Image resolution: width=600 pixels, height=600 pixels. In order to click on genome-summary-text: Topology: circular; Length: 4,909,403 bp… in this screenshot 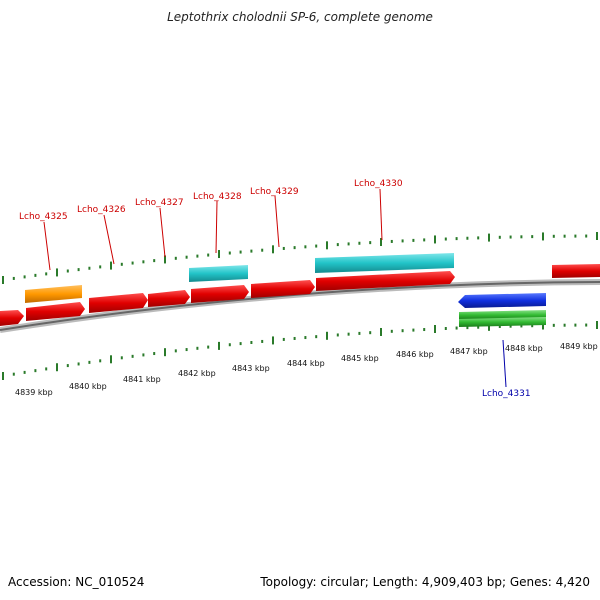, I will do `click(425, 582)`.